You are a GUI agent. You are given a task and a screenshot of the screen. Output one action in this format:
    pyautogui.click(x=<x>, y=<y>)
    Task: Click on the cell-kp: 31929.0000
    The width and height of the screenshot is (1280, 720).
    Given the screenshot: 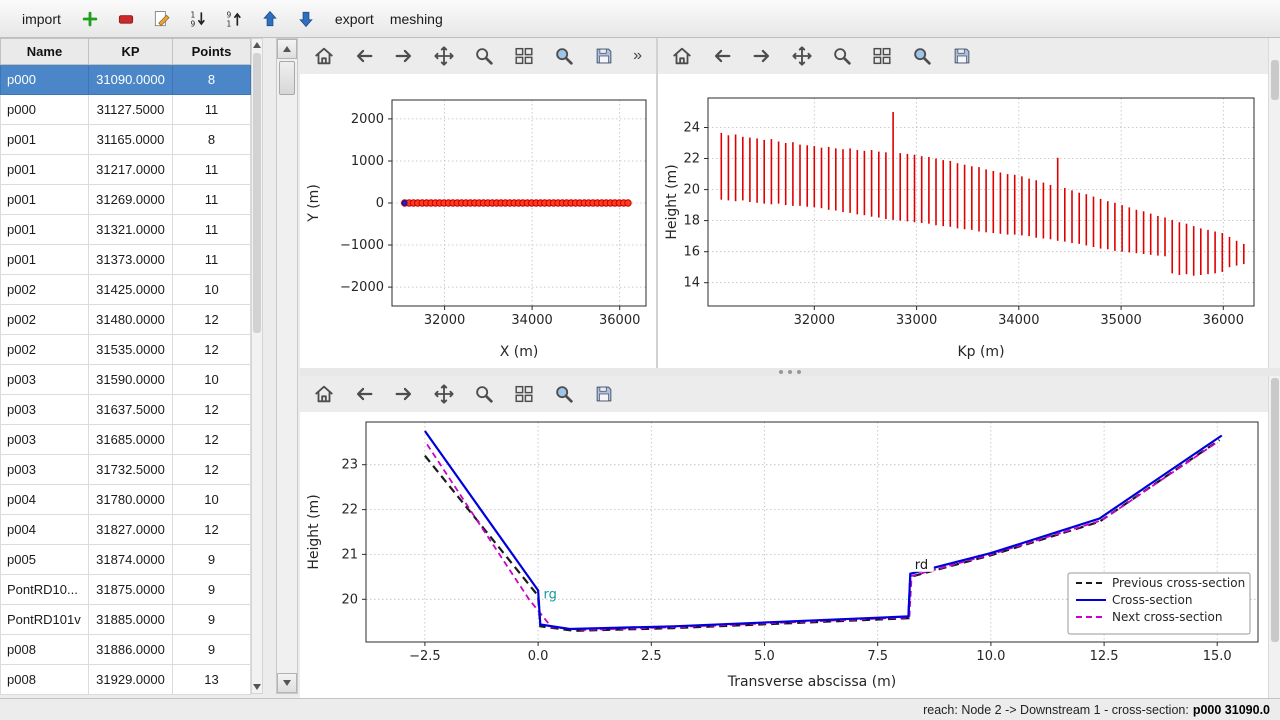 What is the action you would take?
    pyautogui.click(x=130, y=679)
    